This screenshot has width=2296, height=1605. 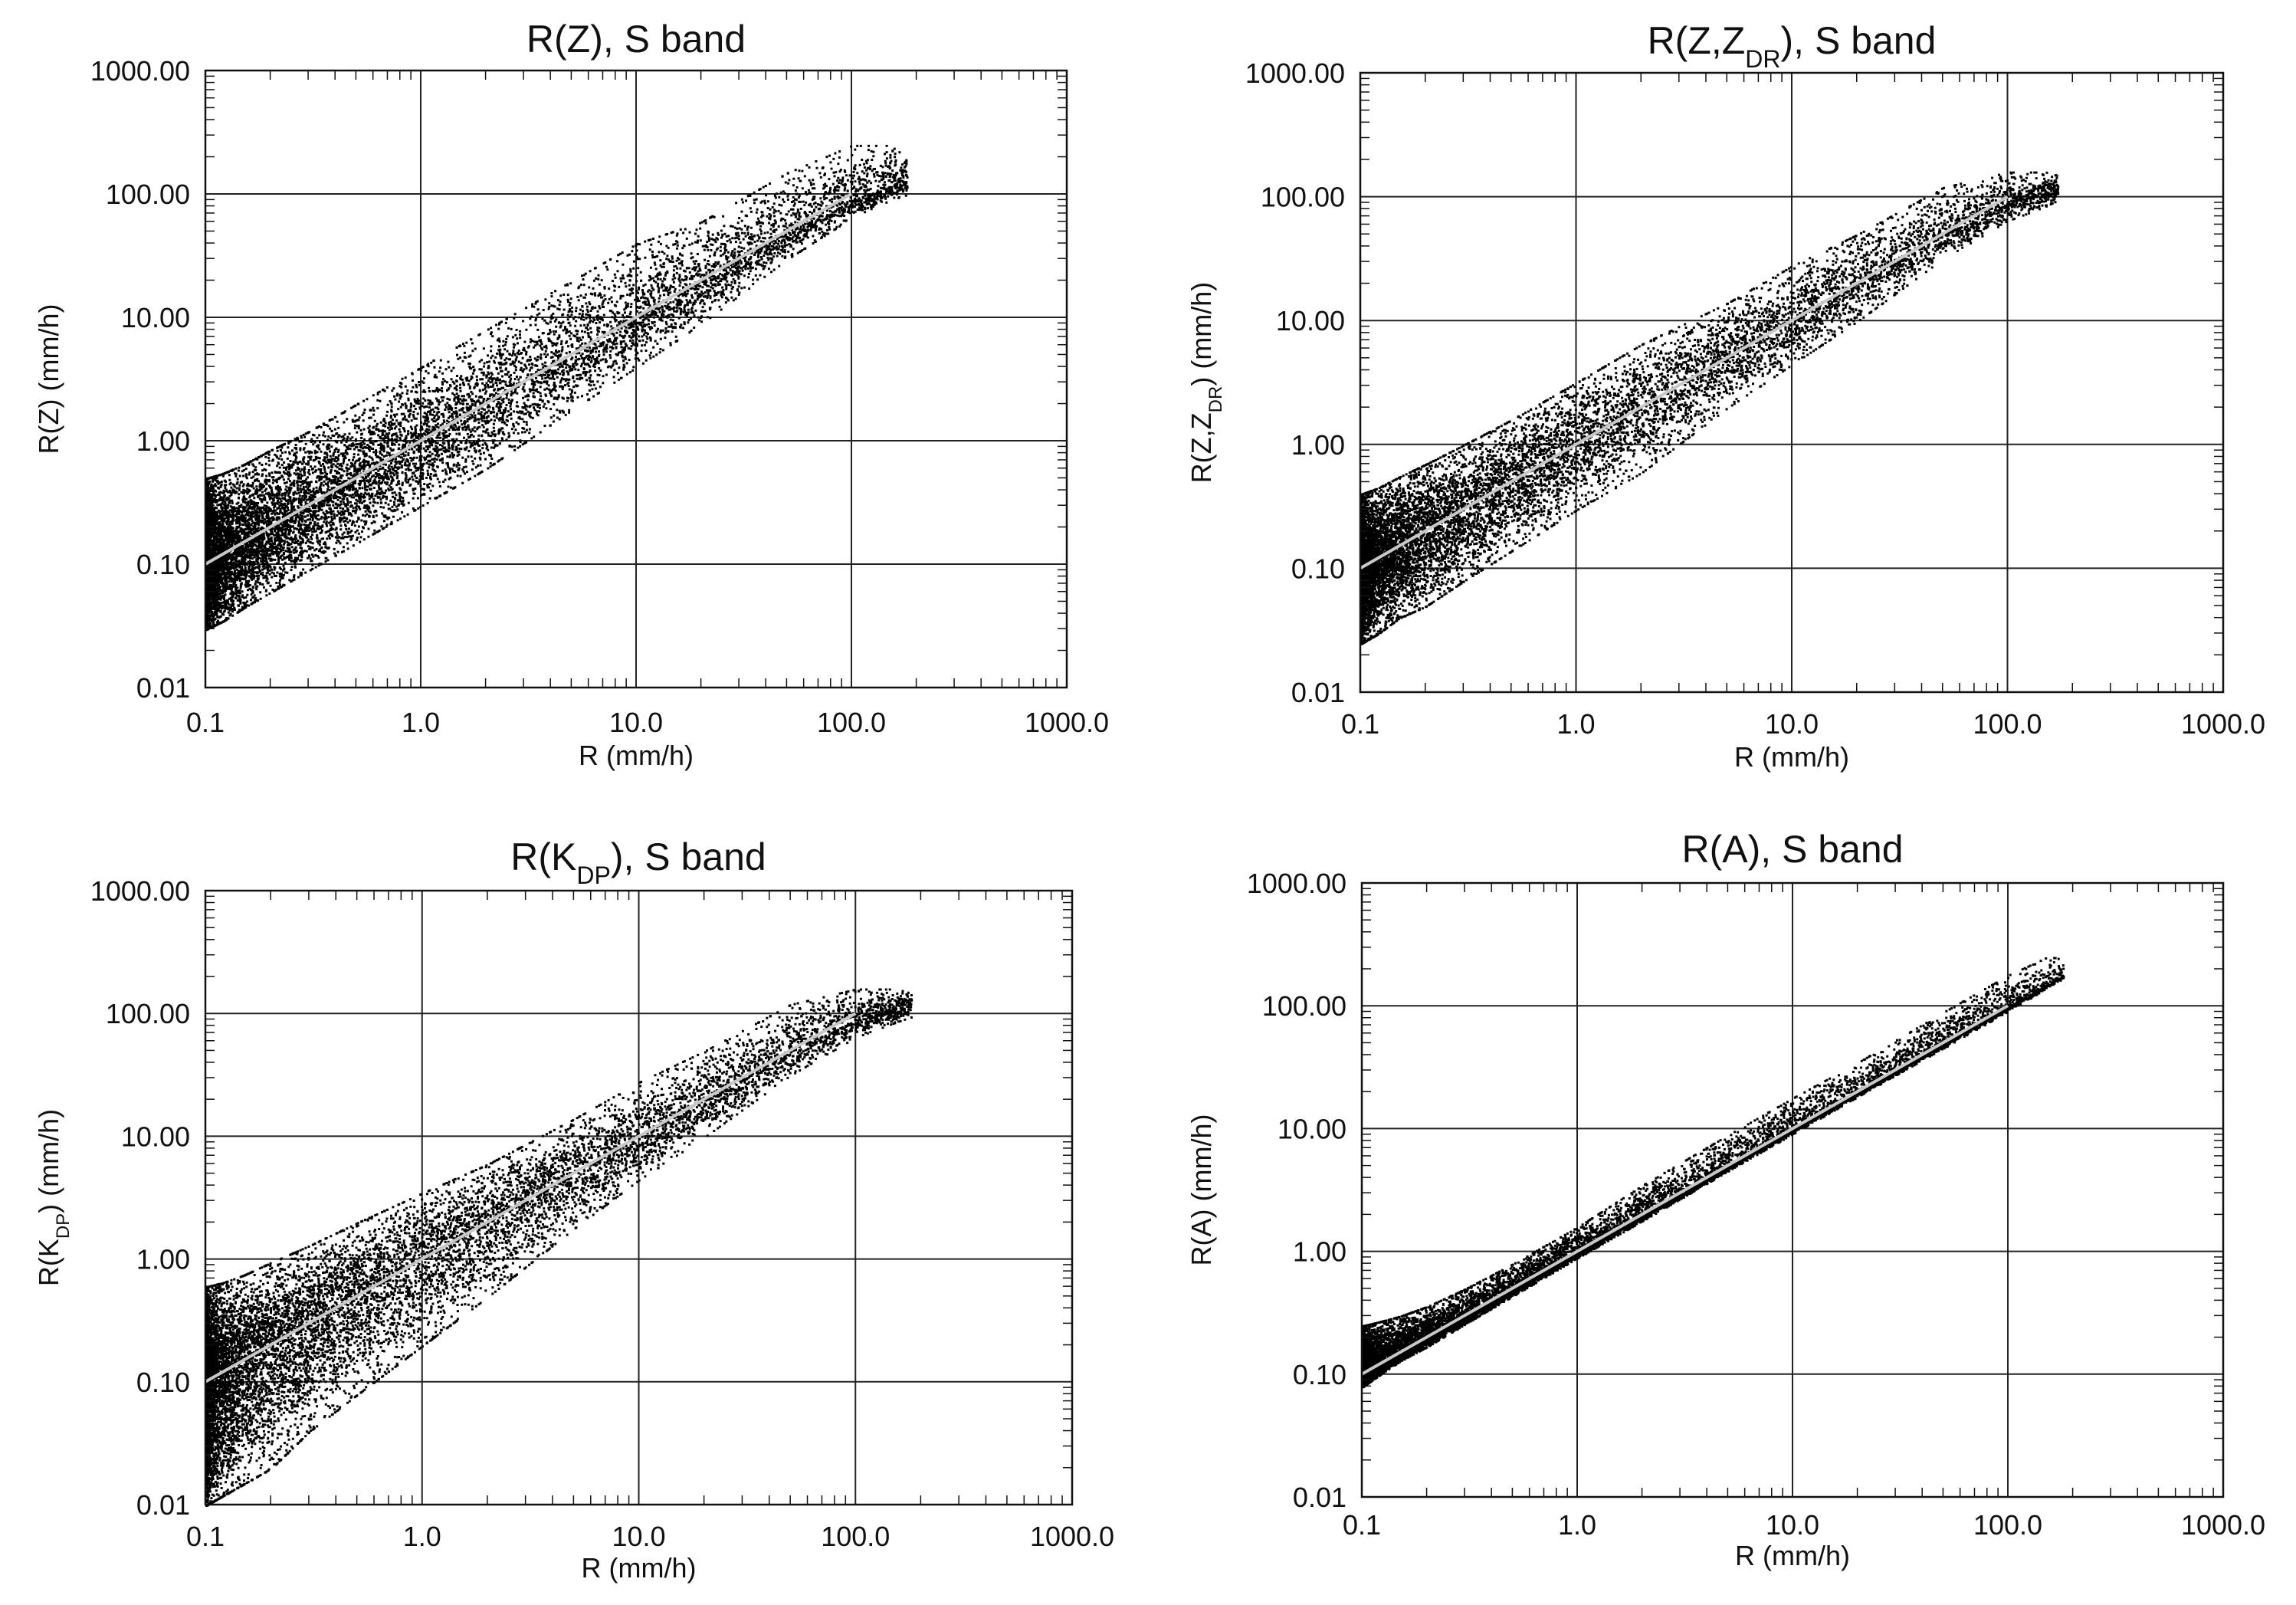 I want to click on y-axis-label: R(Z) (mm/h), so click(x=48, y=380).